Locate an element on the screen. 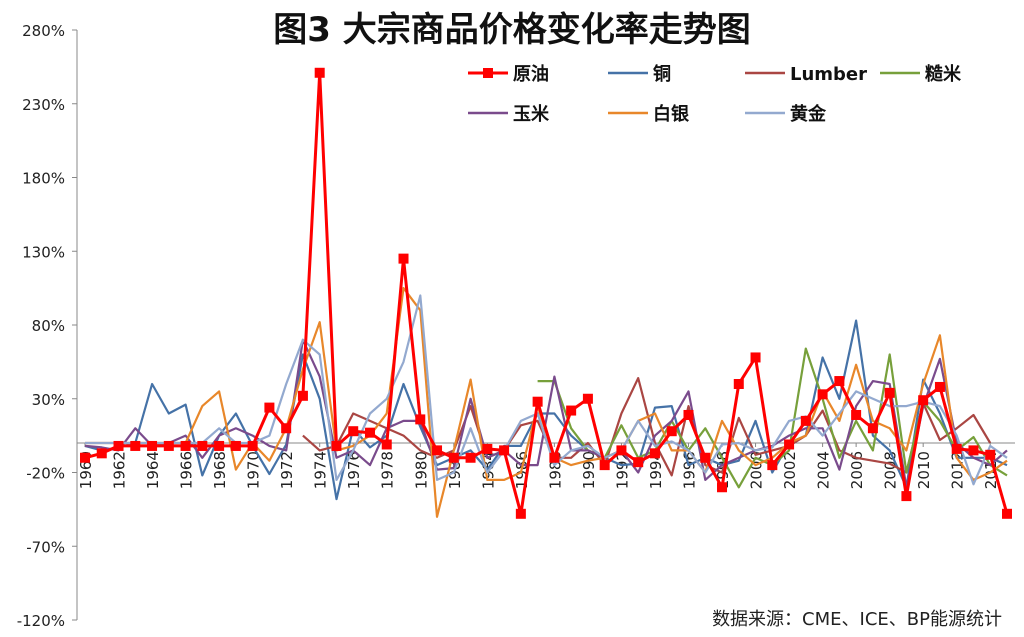 This screenshot has width=1024, height=637. y-tick-label: 180% is located at coordinates (43, 179).